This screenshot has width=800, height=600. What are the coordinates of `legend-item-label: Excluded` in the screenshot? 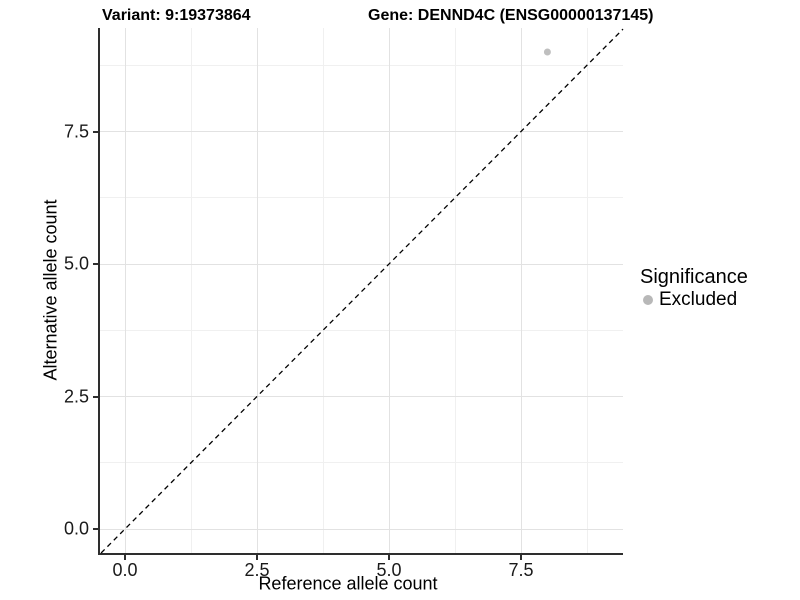 It's located at (698, 299).